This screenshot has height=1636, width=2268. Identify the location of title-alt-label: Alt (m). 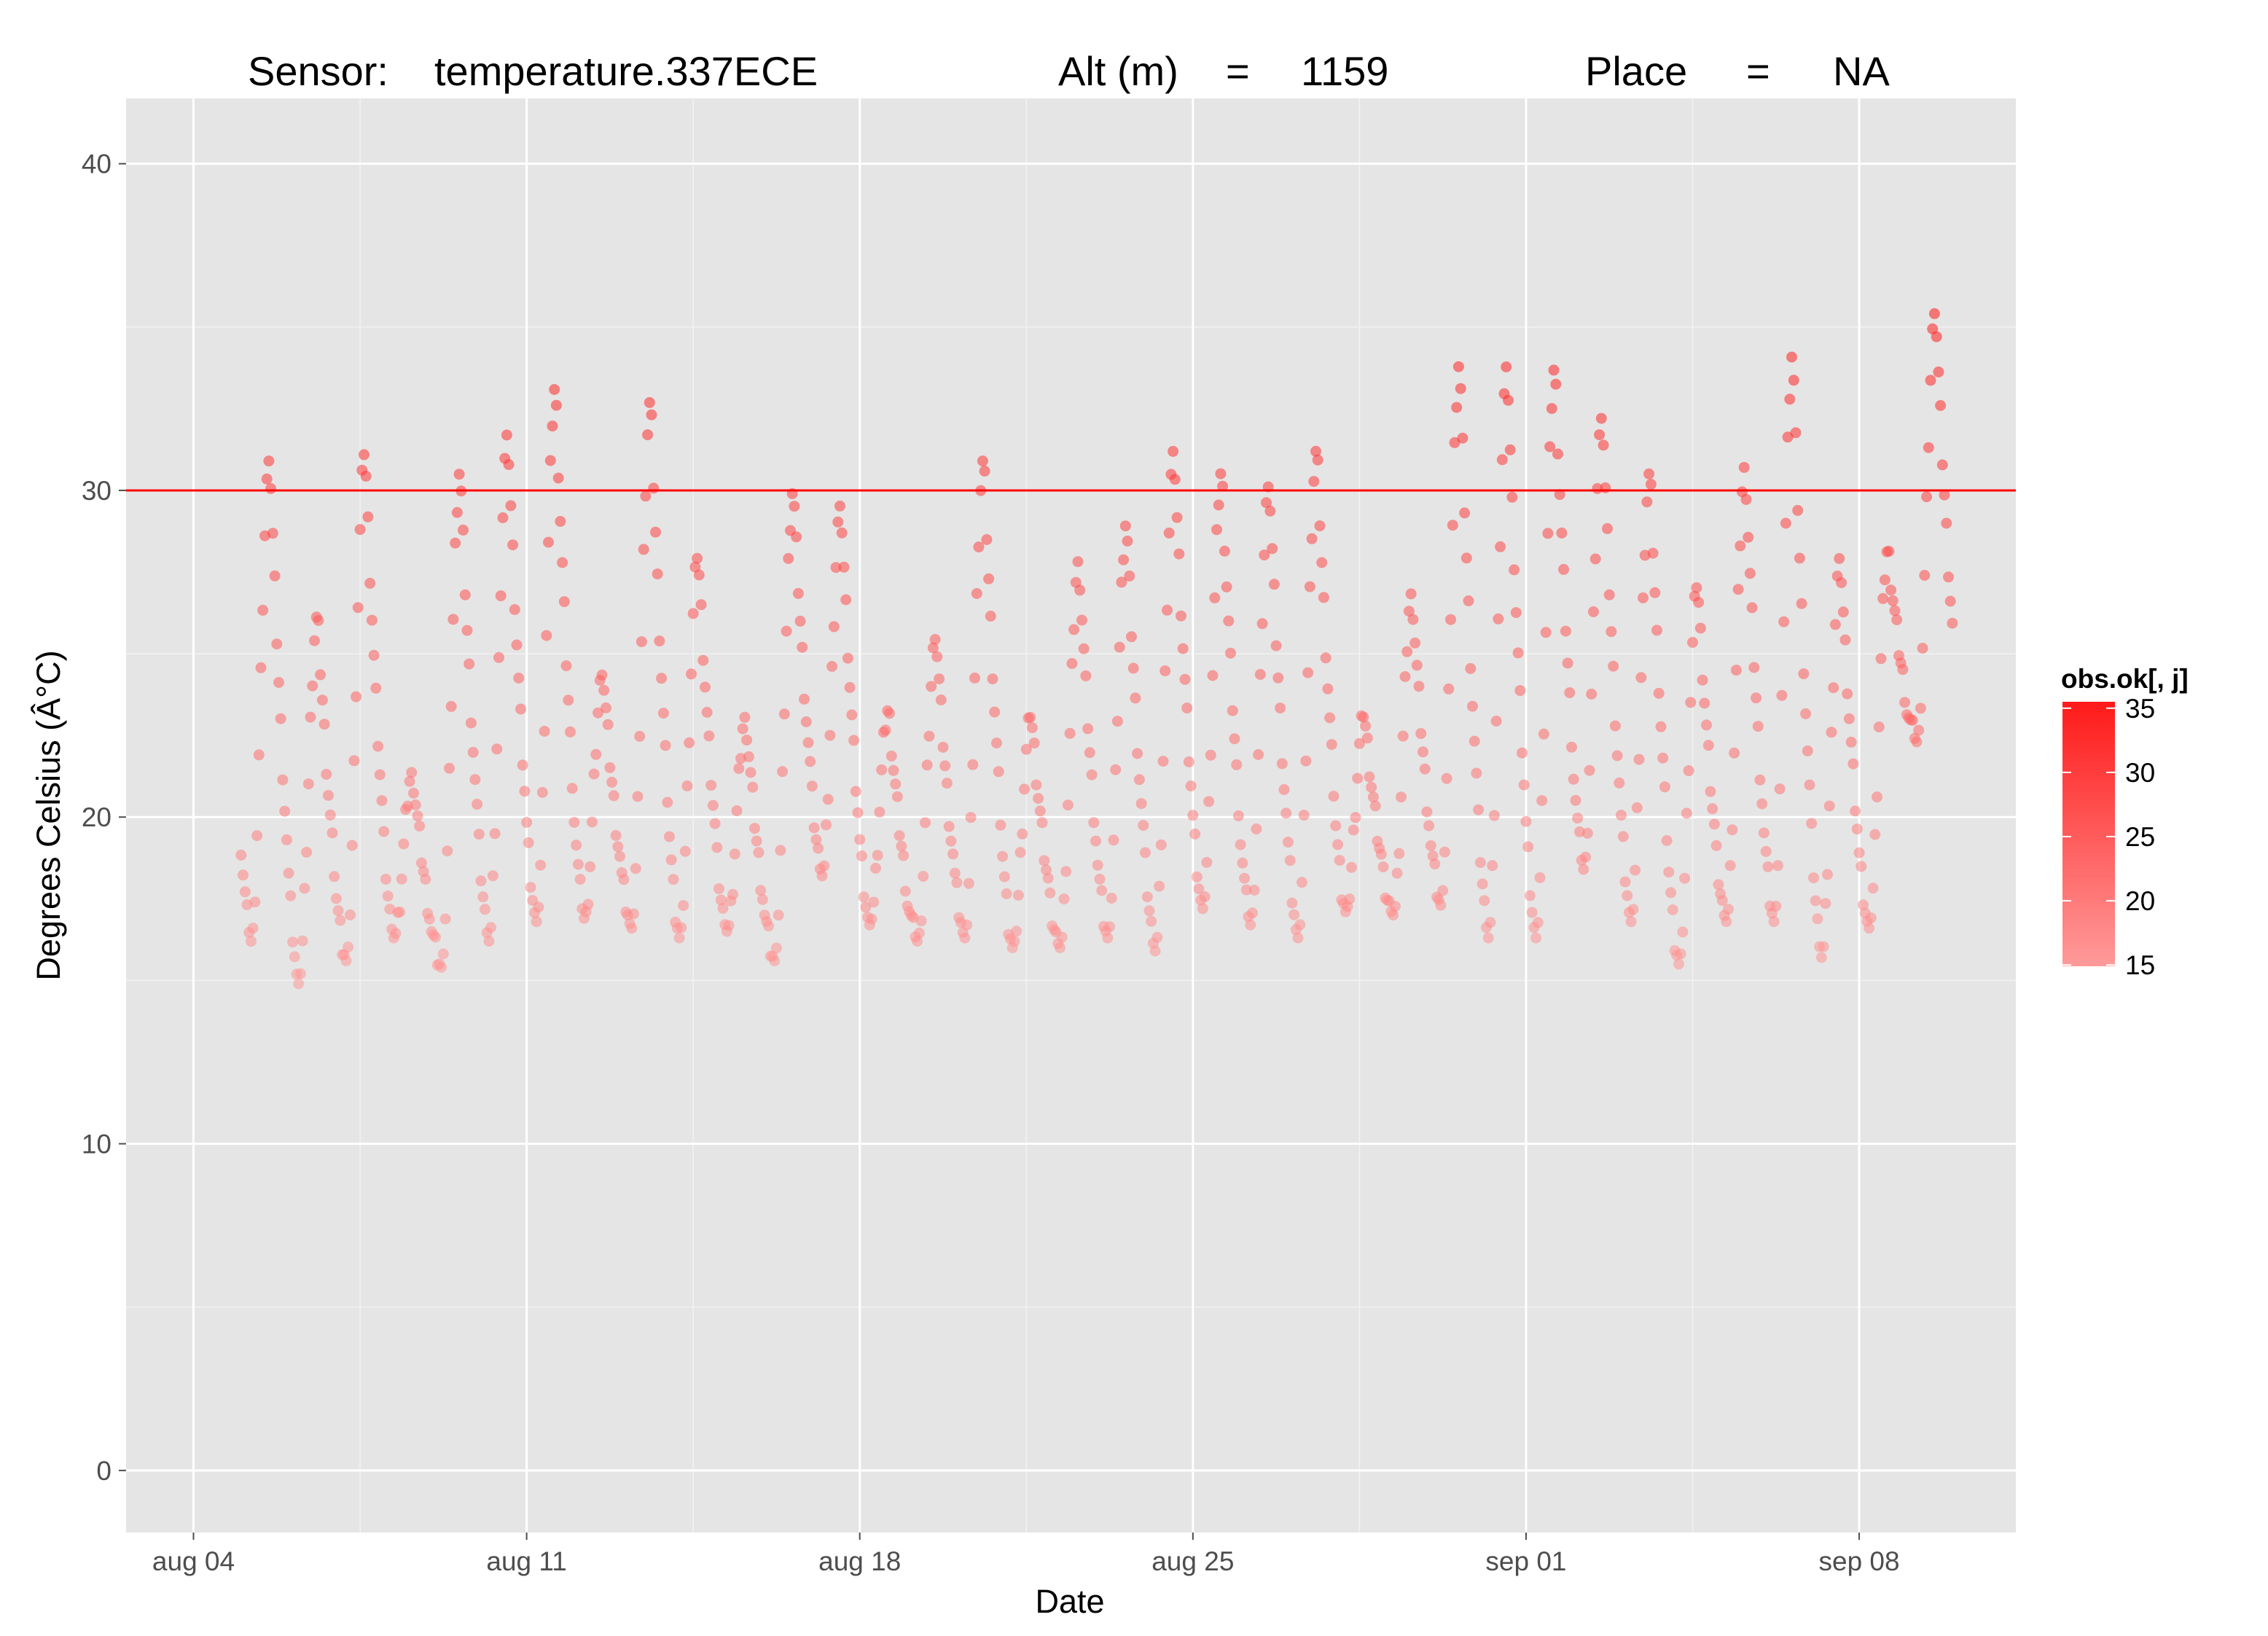
(1118, 71).